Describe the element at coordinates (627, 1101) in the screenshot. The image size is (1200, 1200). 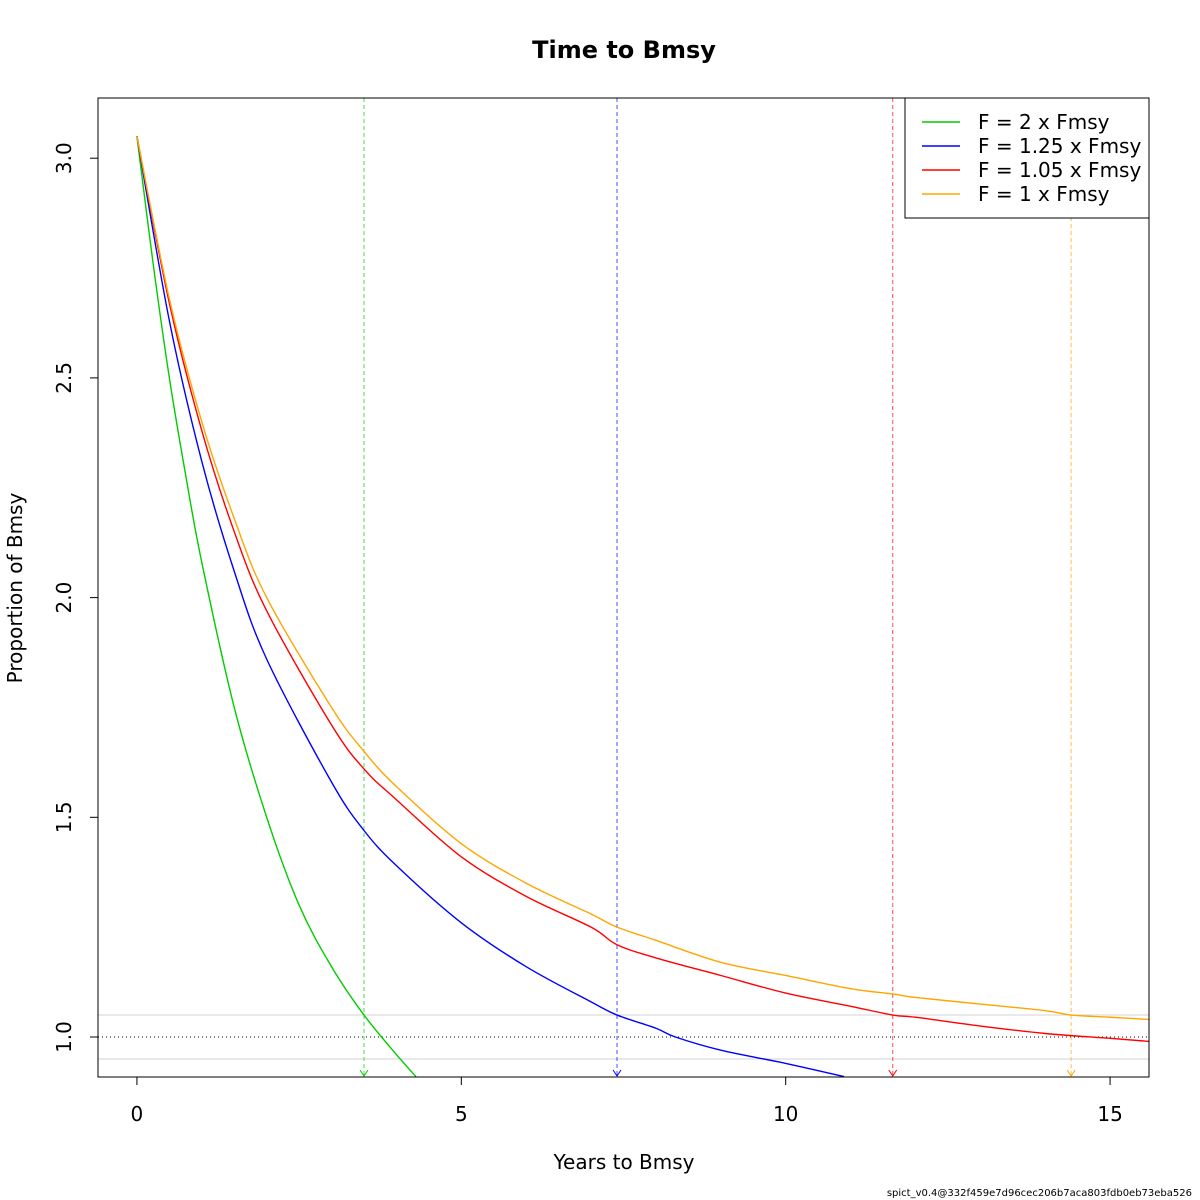
I see `x-axis: 0 5 10 15` at that location.